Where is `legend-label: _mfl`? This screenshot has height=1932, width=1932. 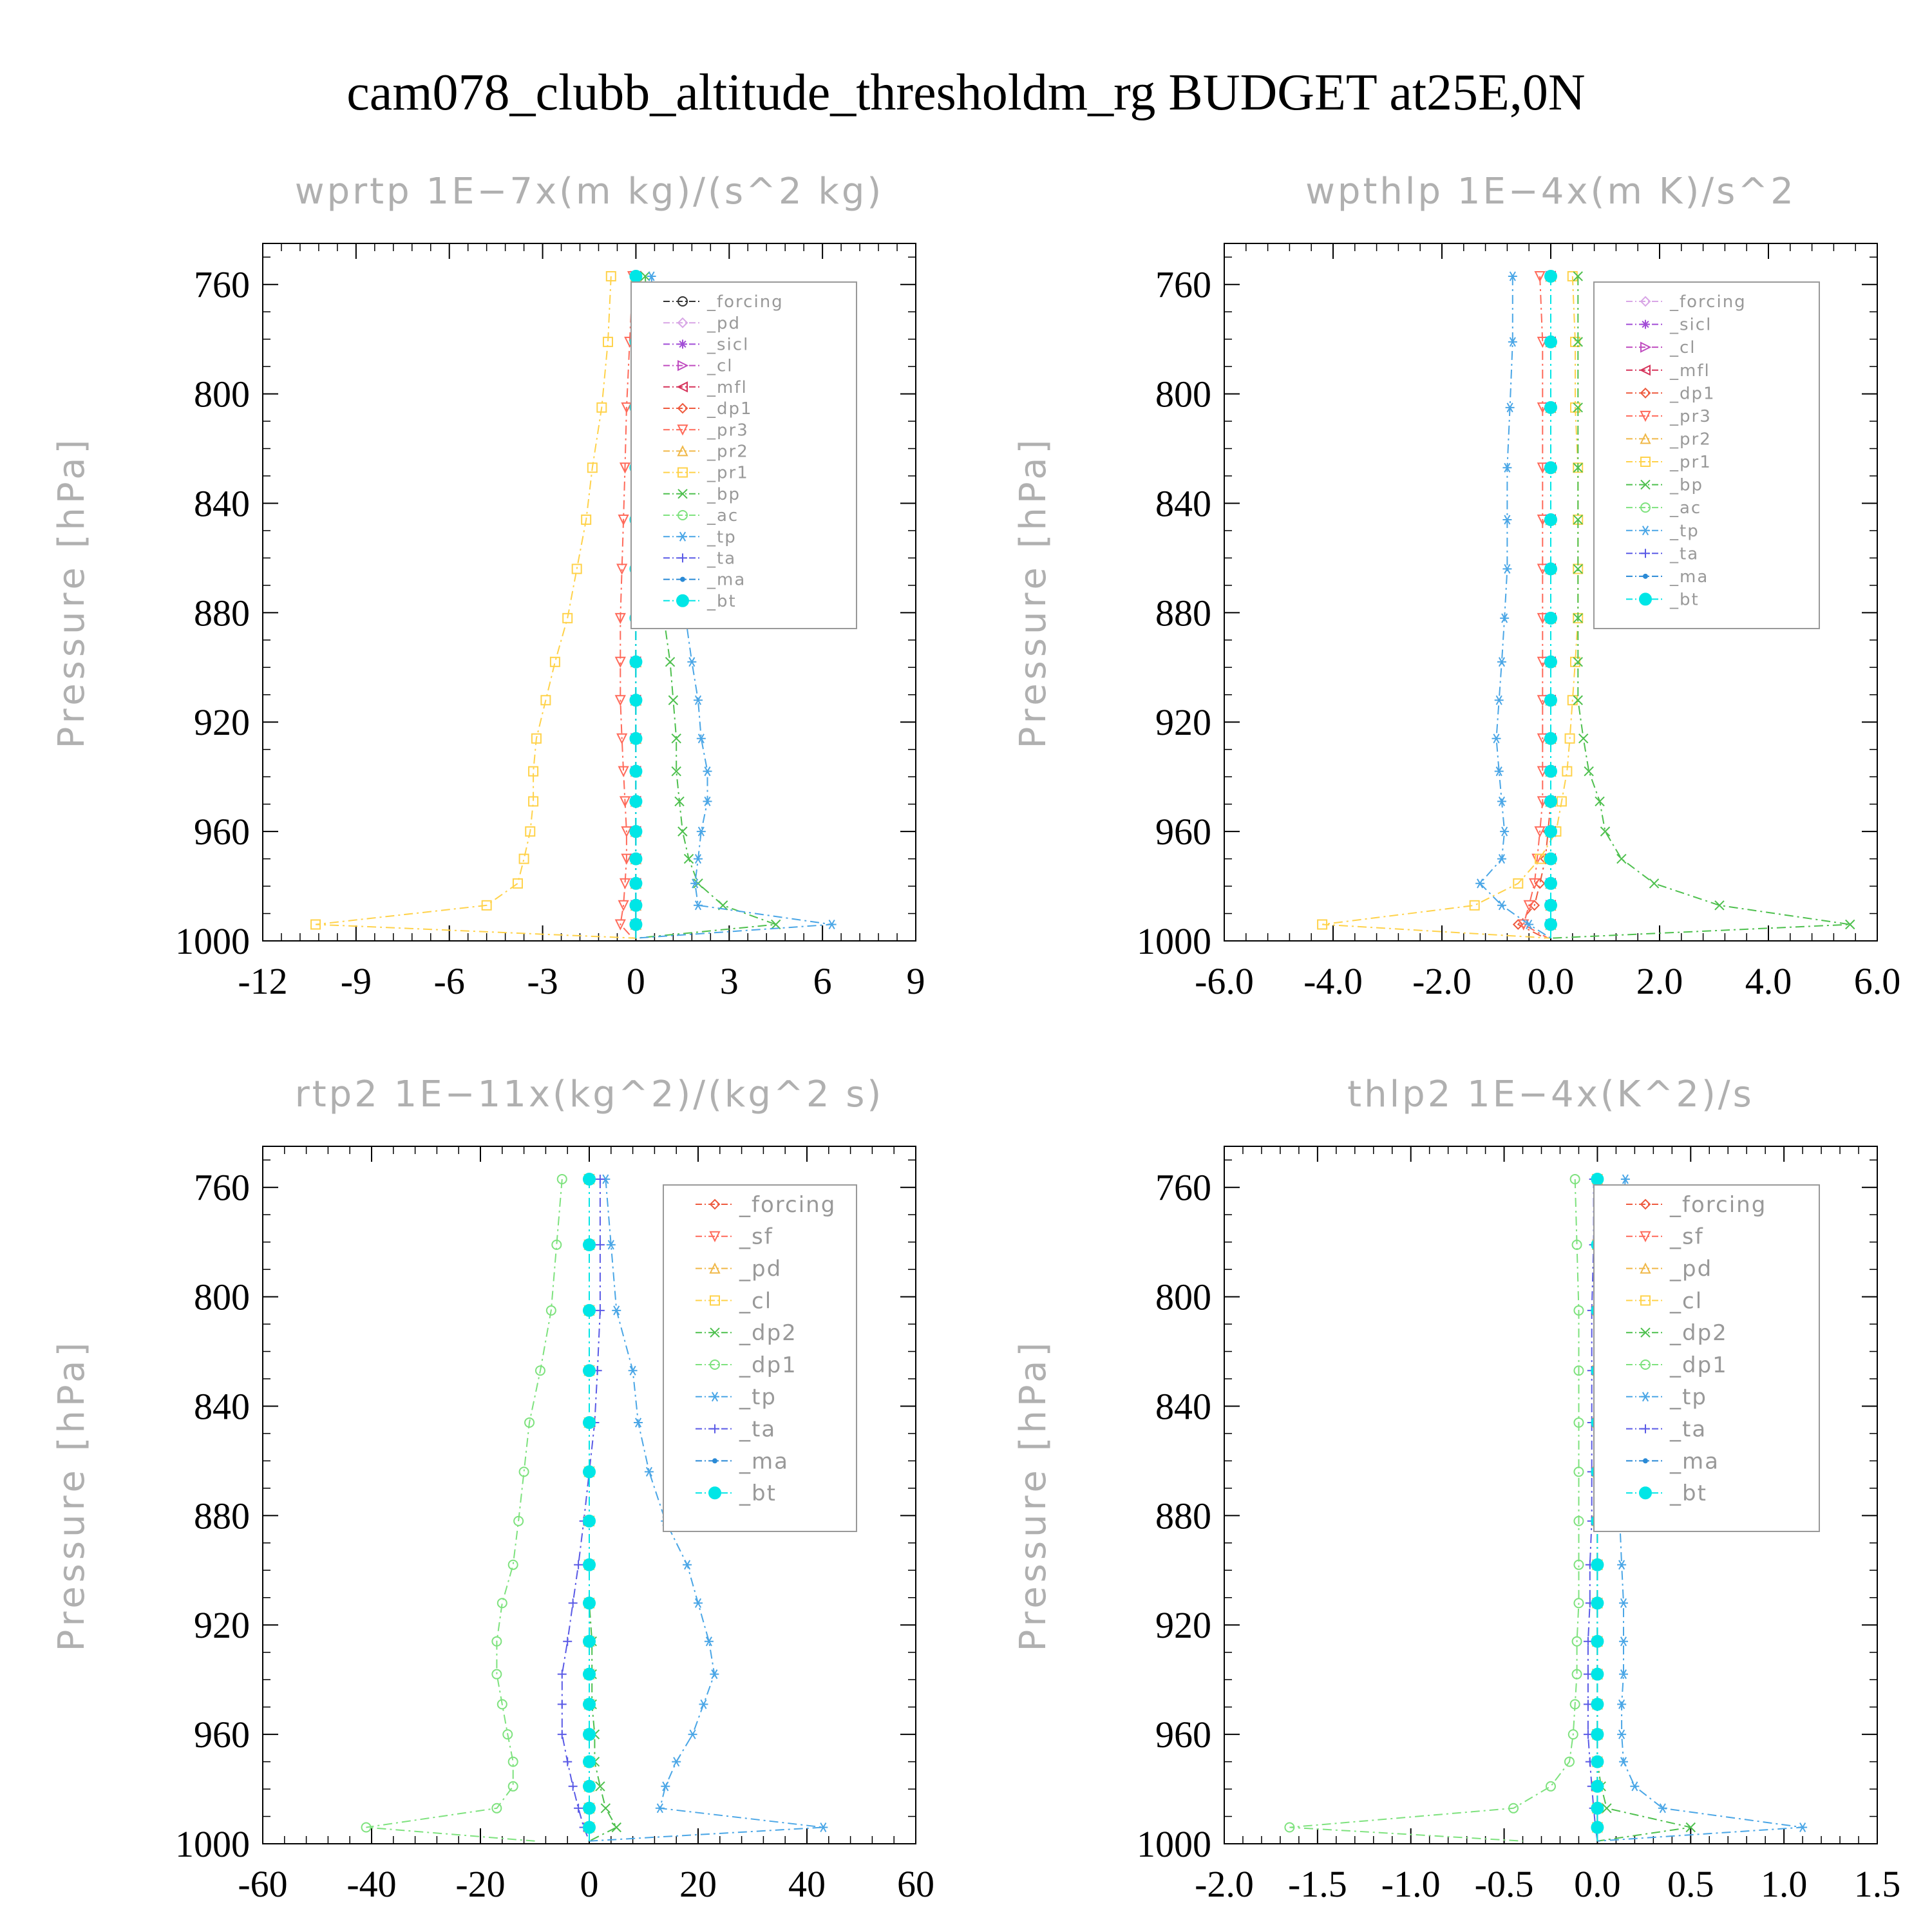 legend-label: _mfl is located at coordinates (727, 387).